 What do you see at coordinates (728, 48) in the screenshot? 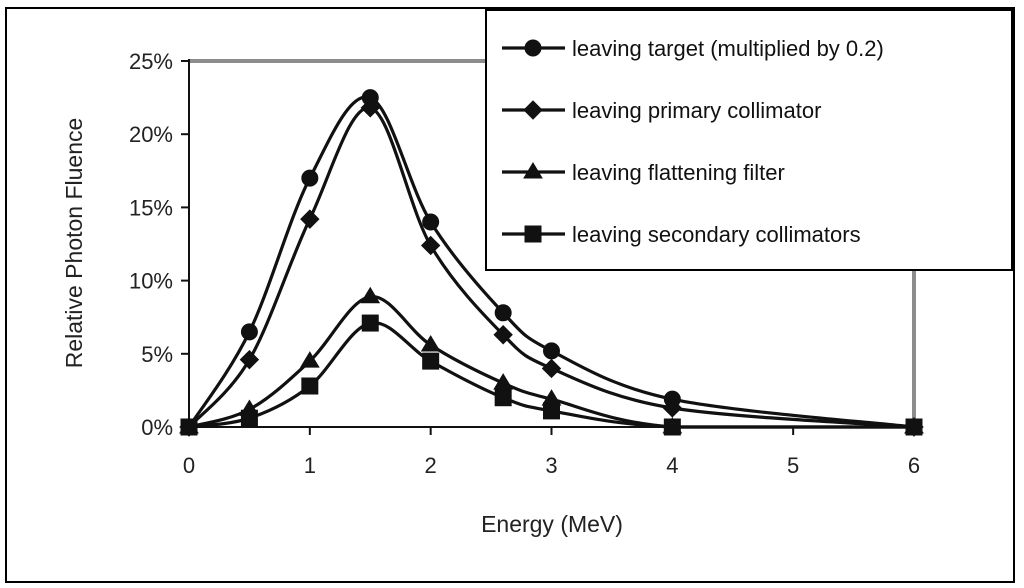
I see `legend-label: leaving target (multiplied by 0.2)` at bounding box center [728, 48].